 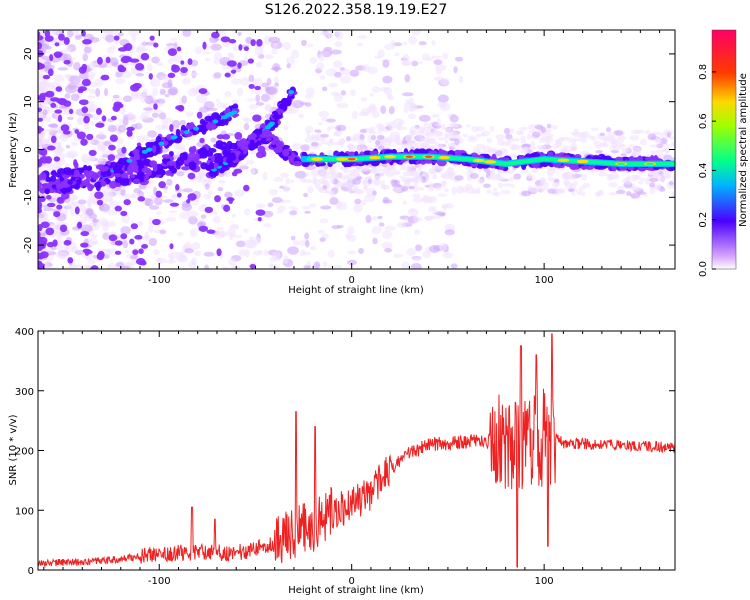 What do you see at coordinates (13, 150) in the screenshot?
I see `spectrogram-ylabel: Frequency (Hz)` at bounding box center [13, 150].